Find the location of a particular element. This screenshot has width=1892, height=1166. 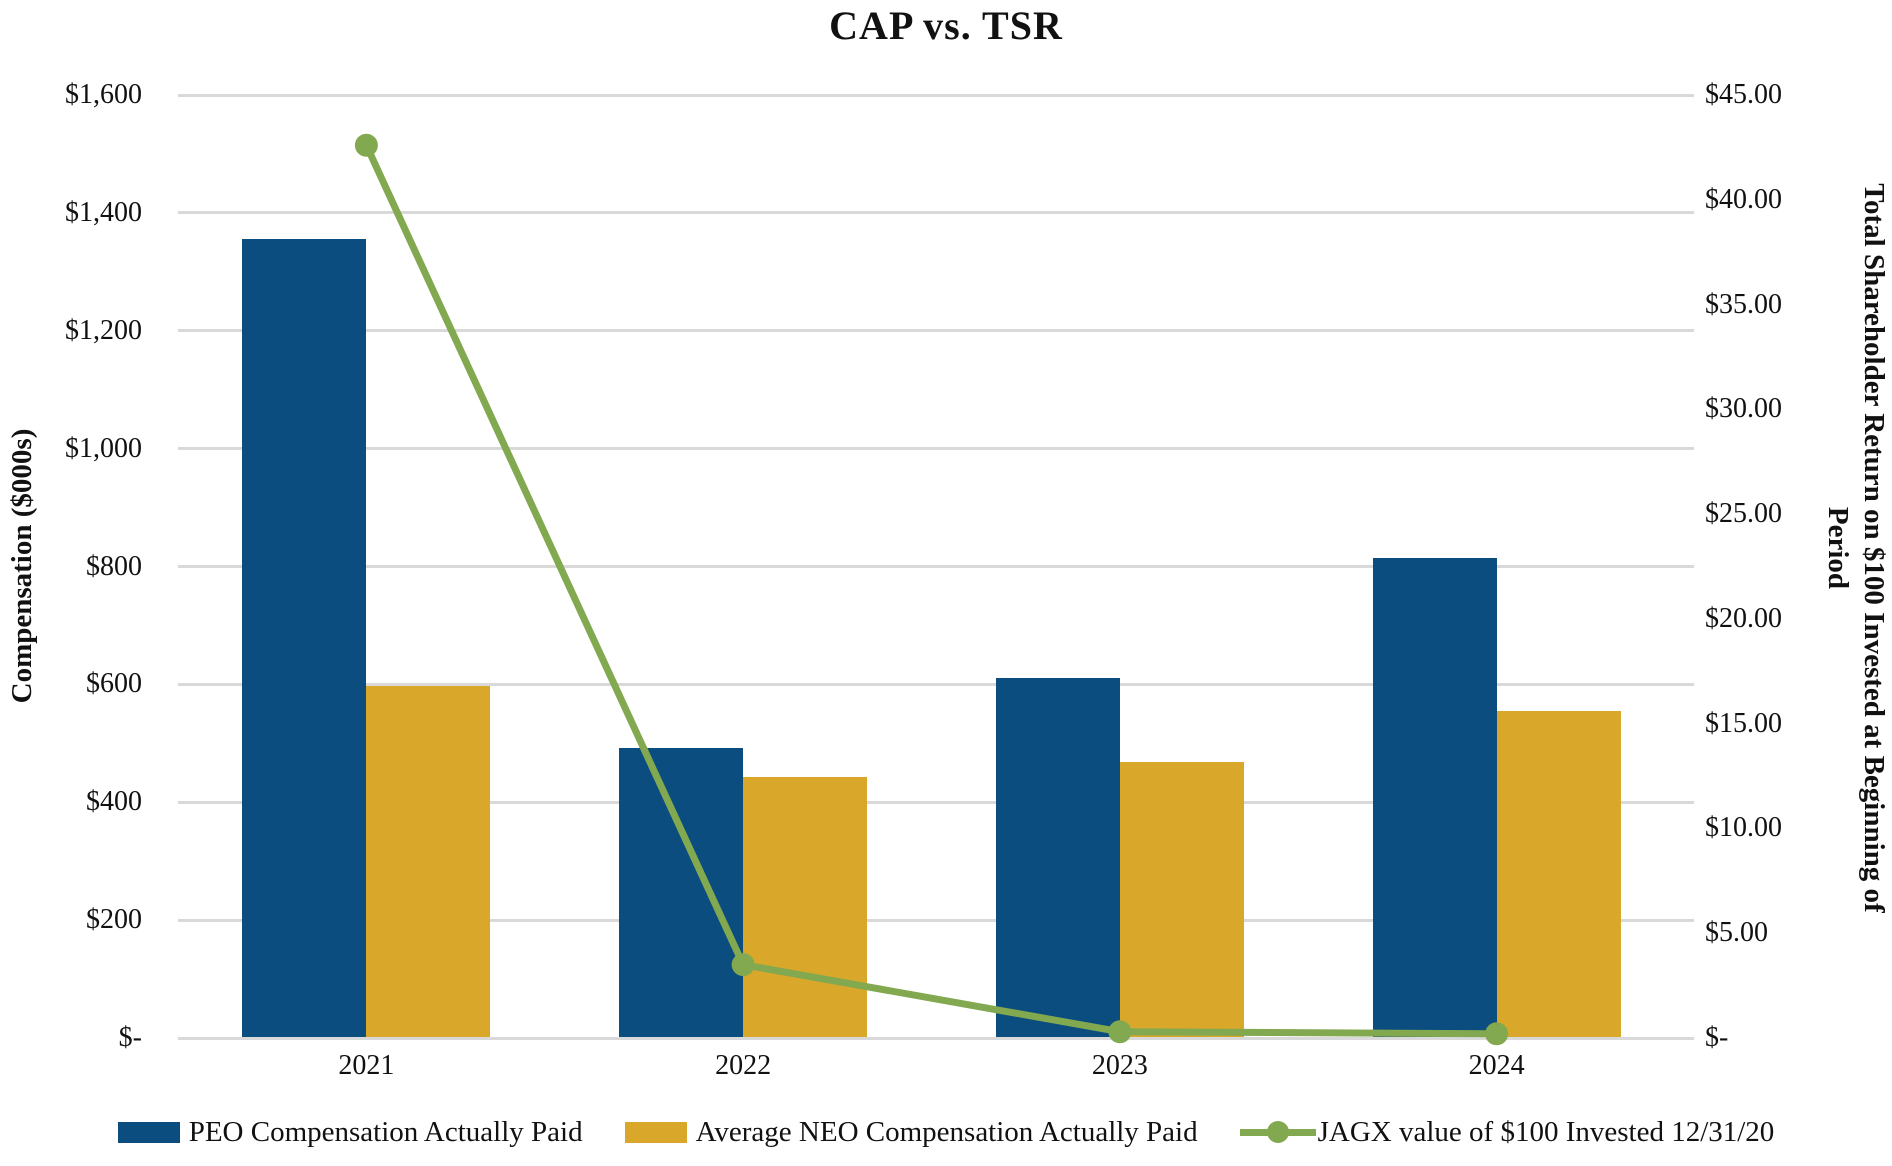

legend-item-jagx: JAGX value of $100 Invested 12/31/20 is located at coordinates (1507, 1132).